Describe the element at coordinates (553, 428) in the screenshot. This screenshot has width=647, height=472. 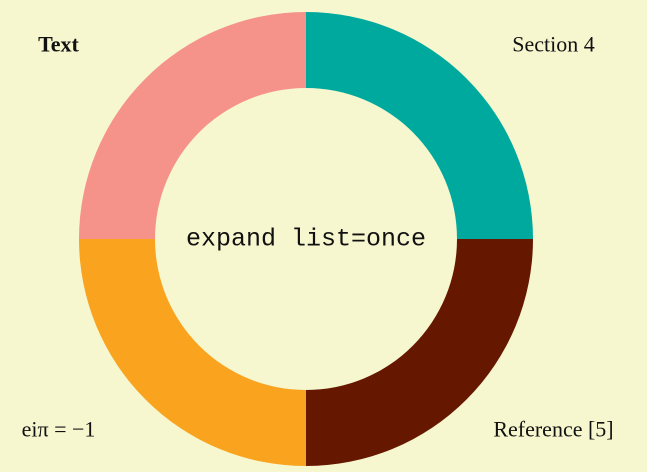
I see `slice-label: Reference [5]` at that location.